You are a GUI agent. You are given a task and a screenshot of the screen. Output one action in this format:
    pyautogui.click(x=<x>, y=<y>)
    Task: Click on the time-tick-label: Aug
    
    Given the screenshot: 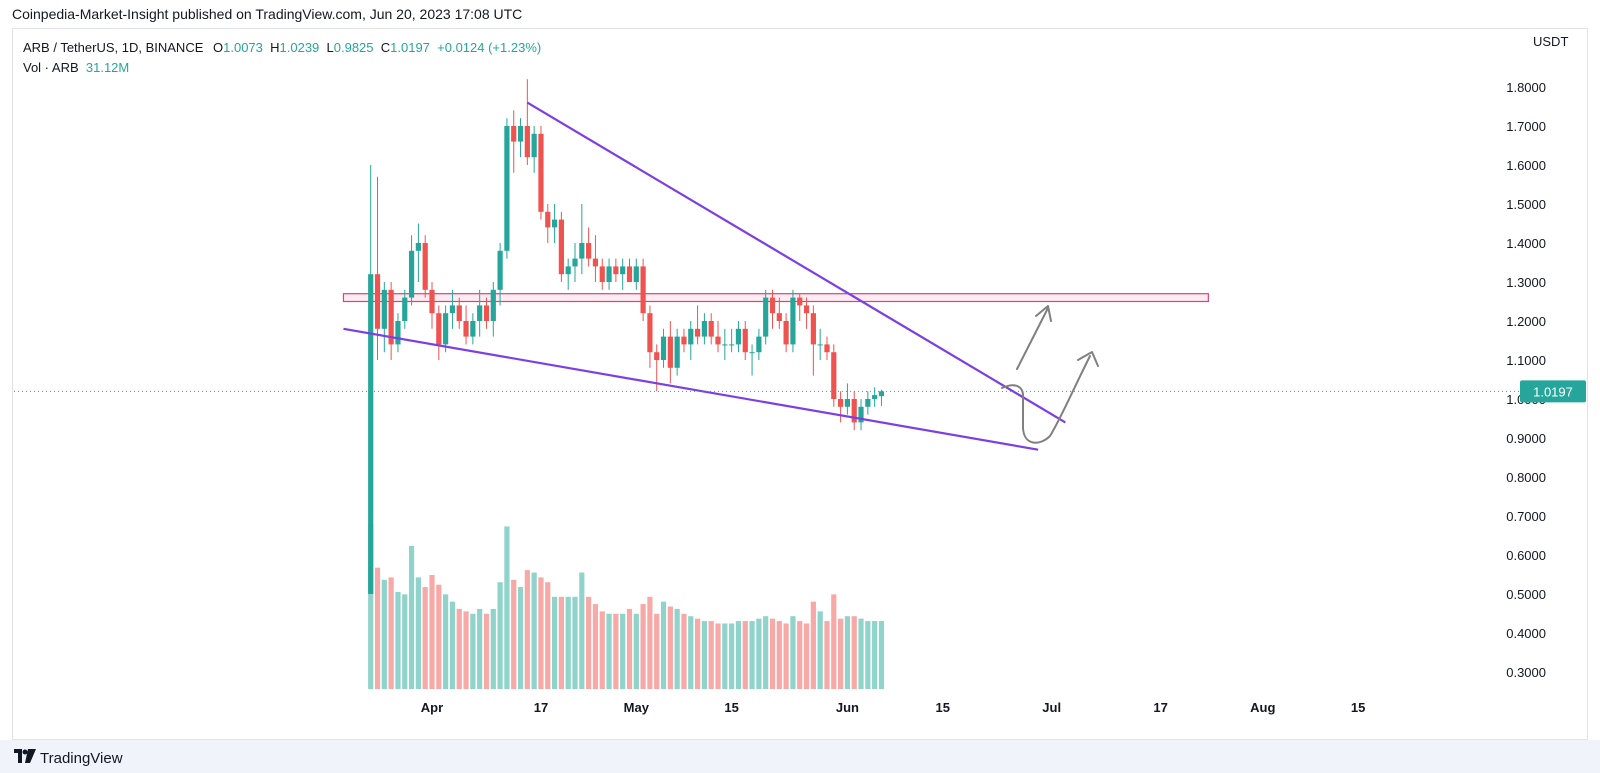 What is the action you would take?
    pyautogui.click(x=1262, y=707)
    